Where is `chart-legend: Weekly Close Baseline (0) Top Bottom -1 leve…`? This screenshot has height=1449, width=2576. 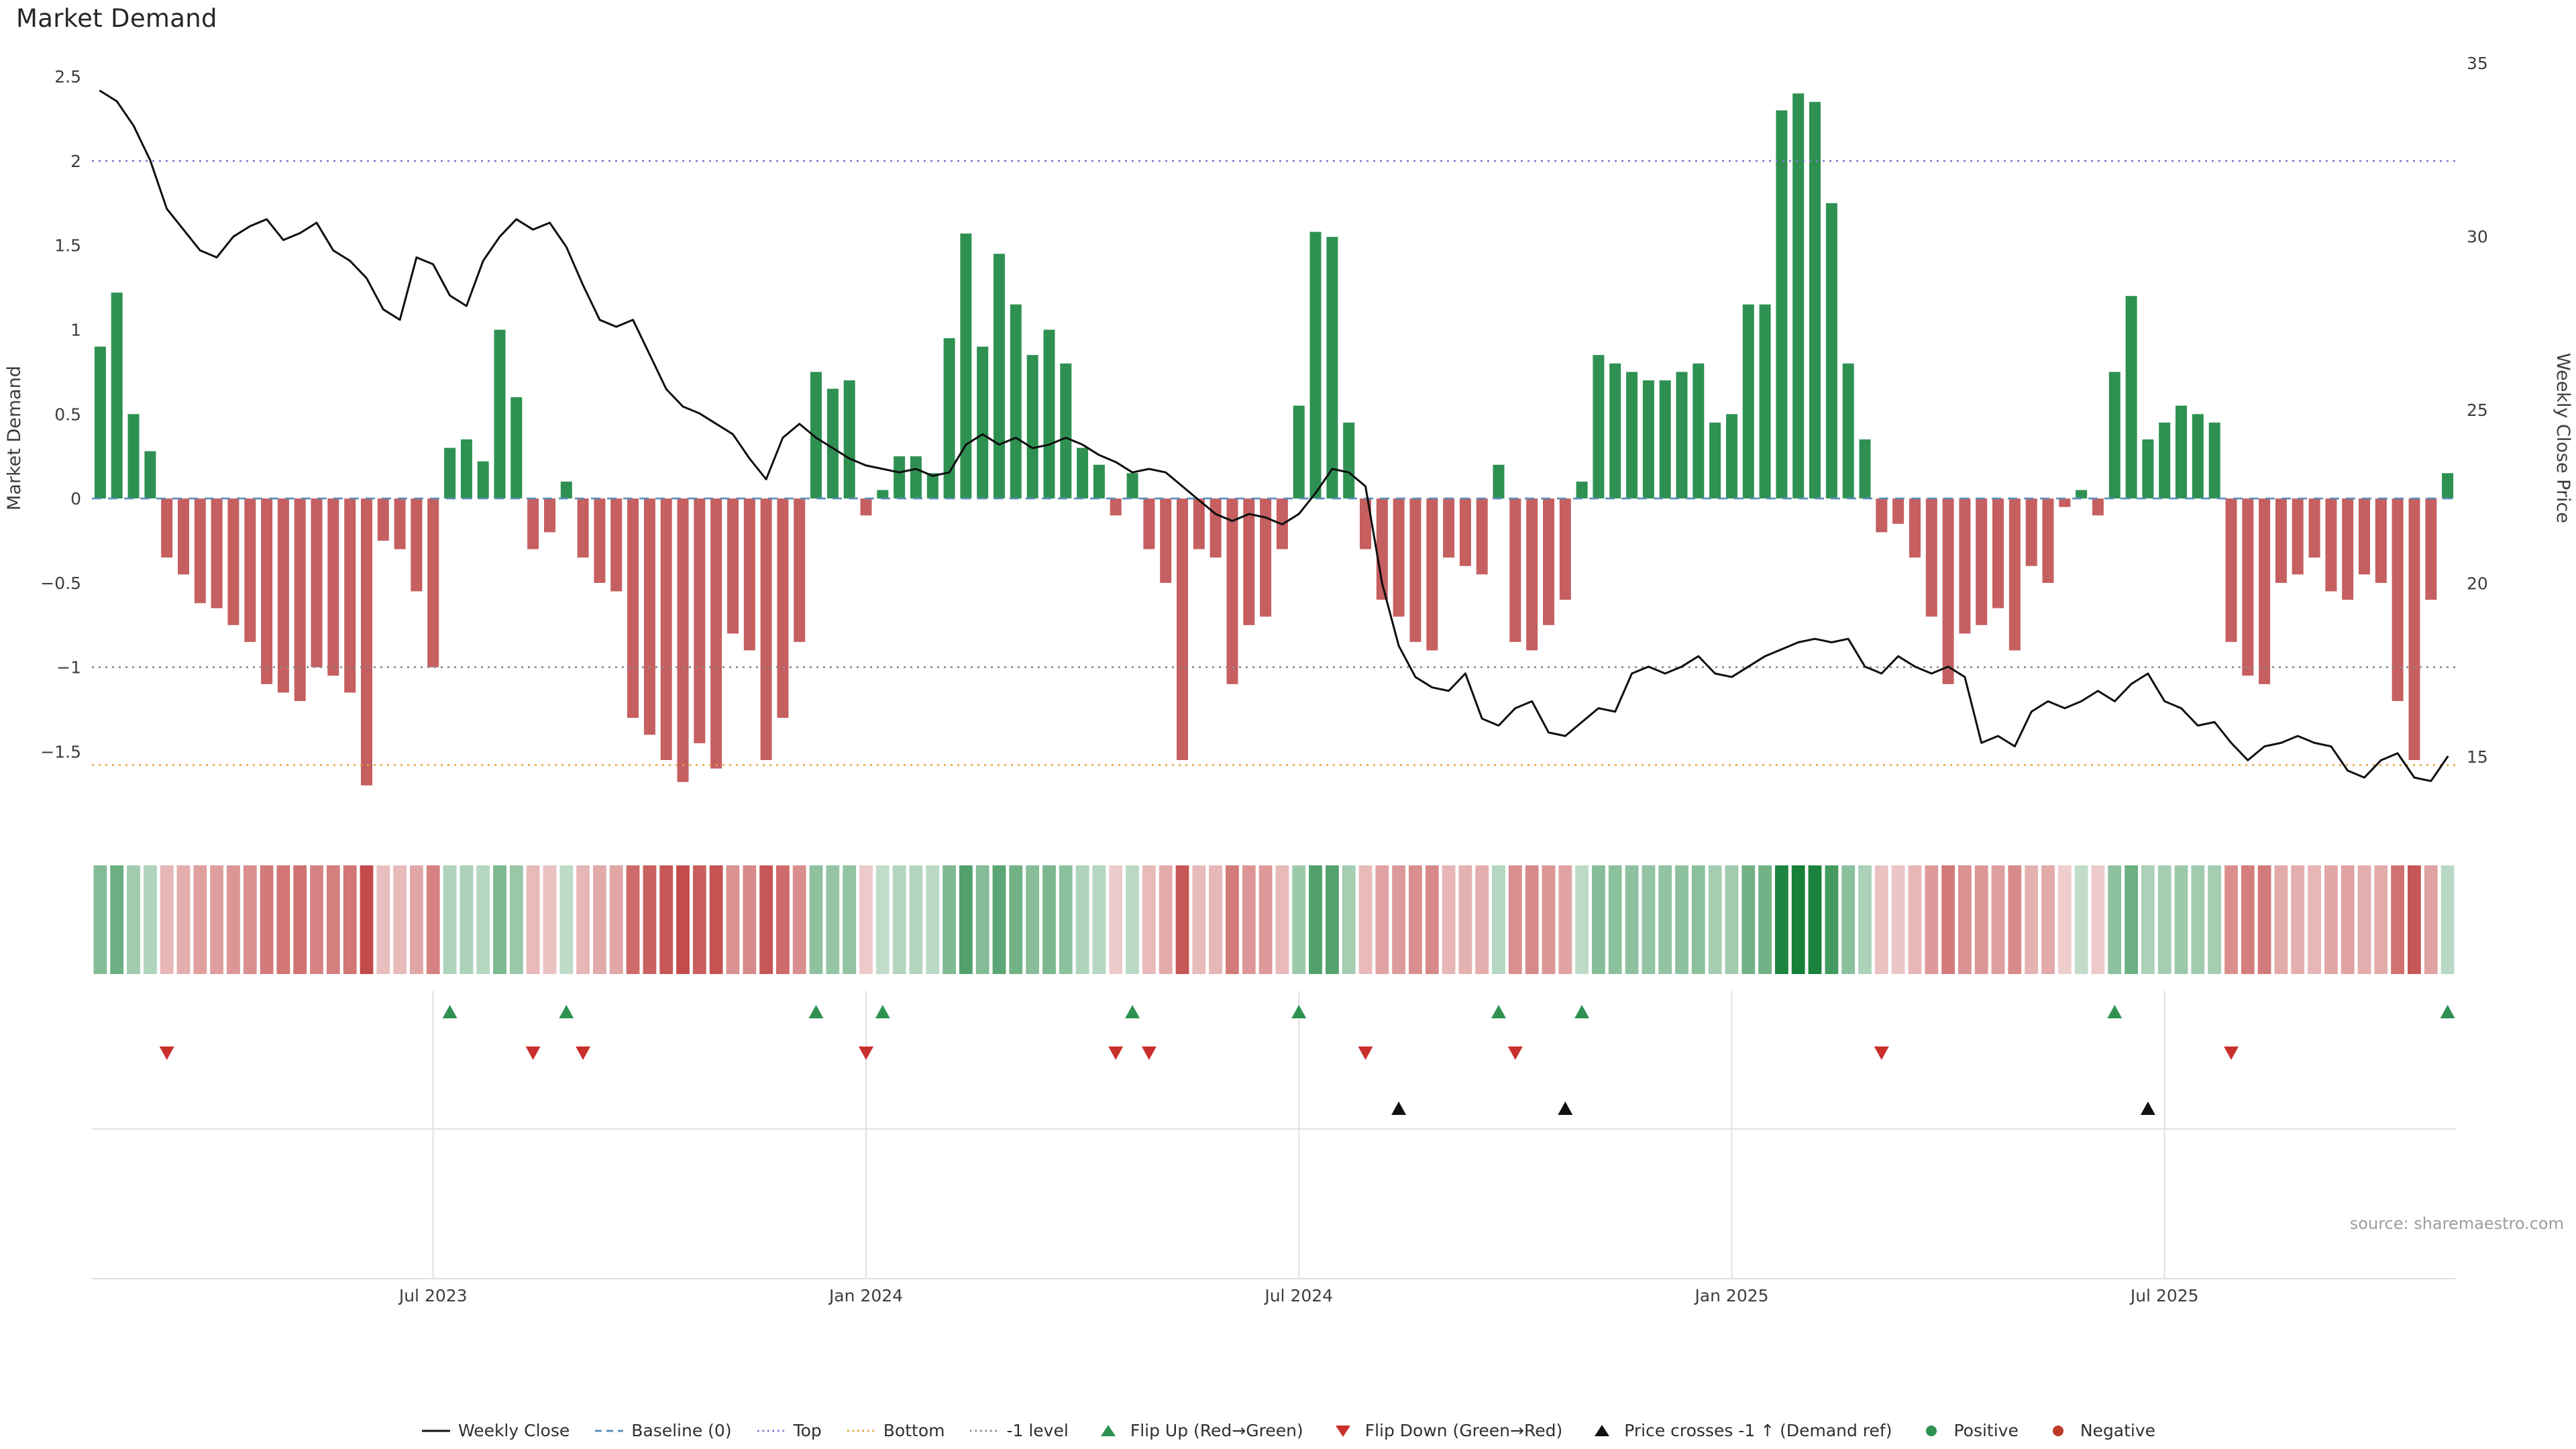 chart-legend: Weekly Close Baseline (0) Top Bottom -1 leve… is located at coordinates (1288, 1430).